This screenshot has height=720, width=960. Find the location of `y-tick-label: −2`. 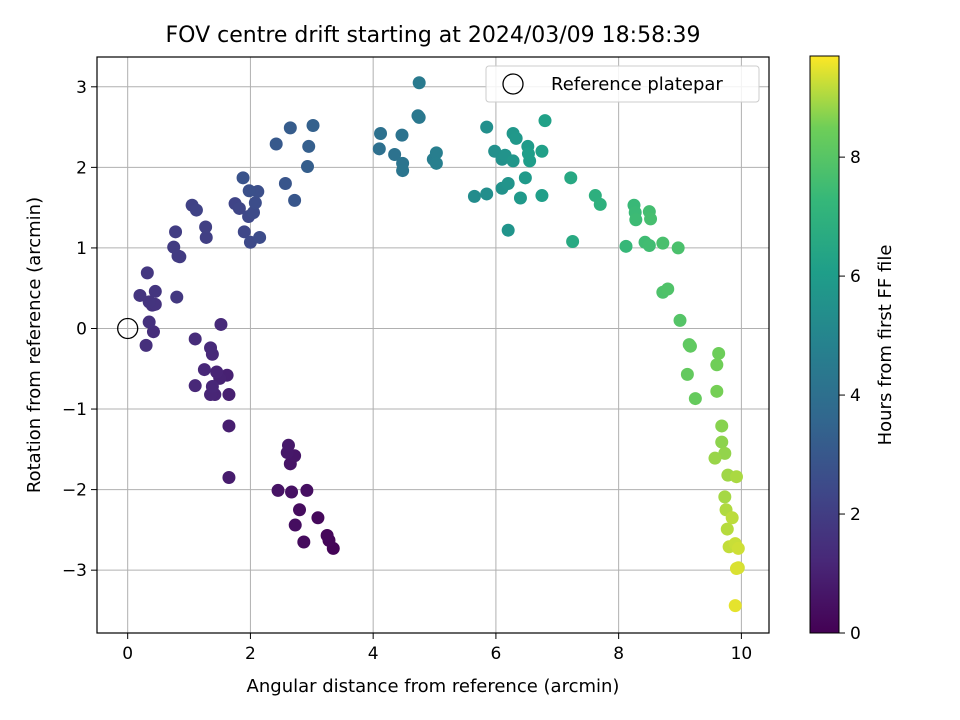

y-tick-label: −2 is located at coordinates (74, 491).